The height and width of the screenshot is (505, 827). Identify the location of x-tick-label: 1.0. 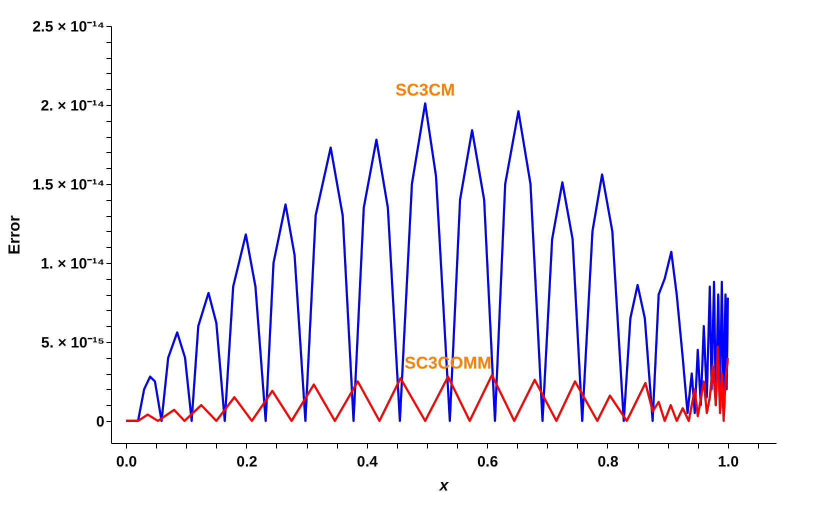
(728, 462).